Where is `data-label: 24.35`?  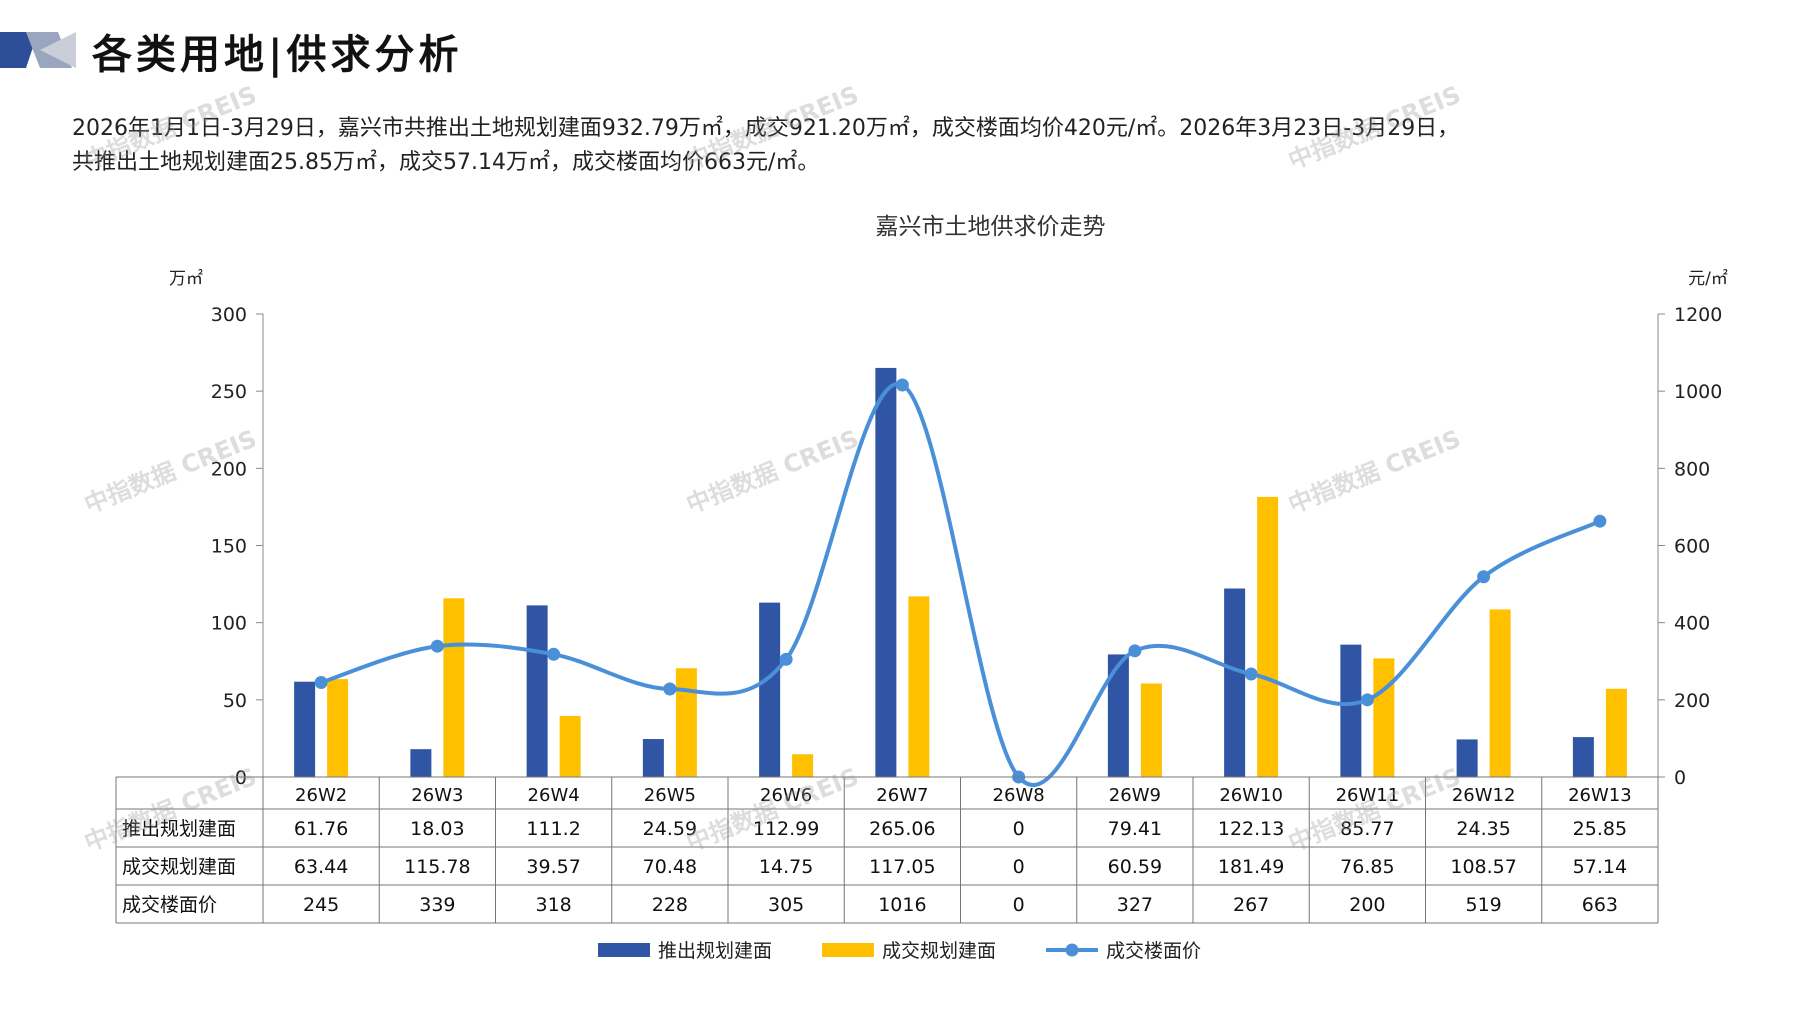 data-label: 24.35 is located at coordinates (1483, 829).